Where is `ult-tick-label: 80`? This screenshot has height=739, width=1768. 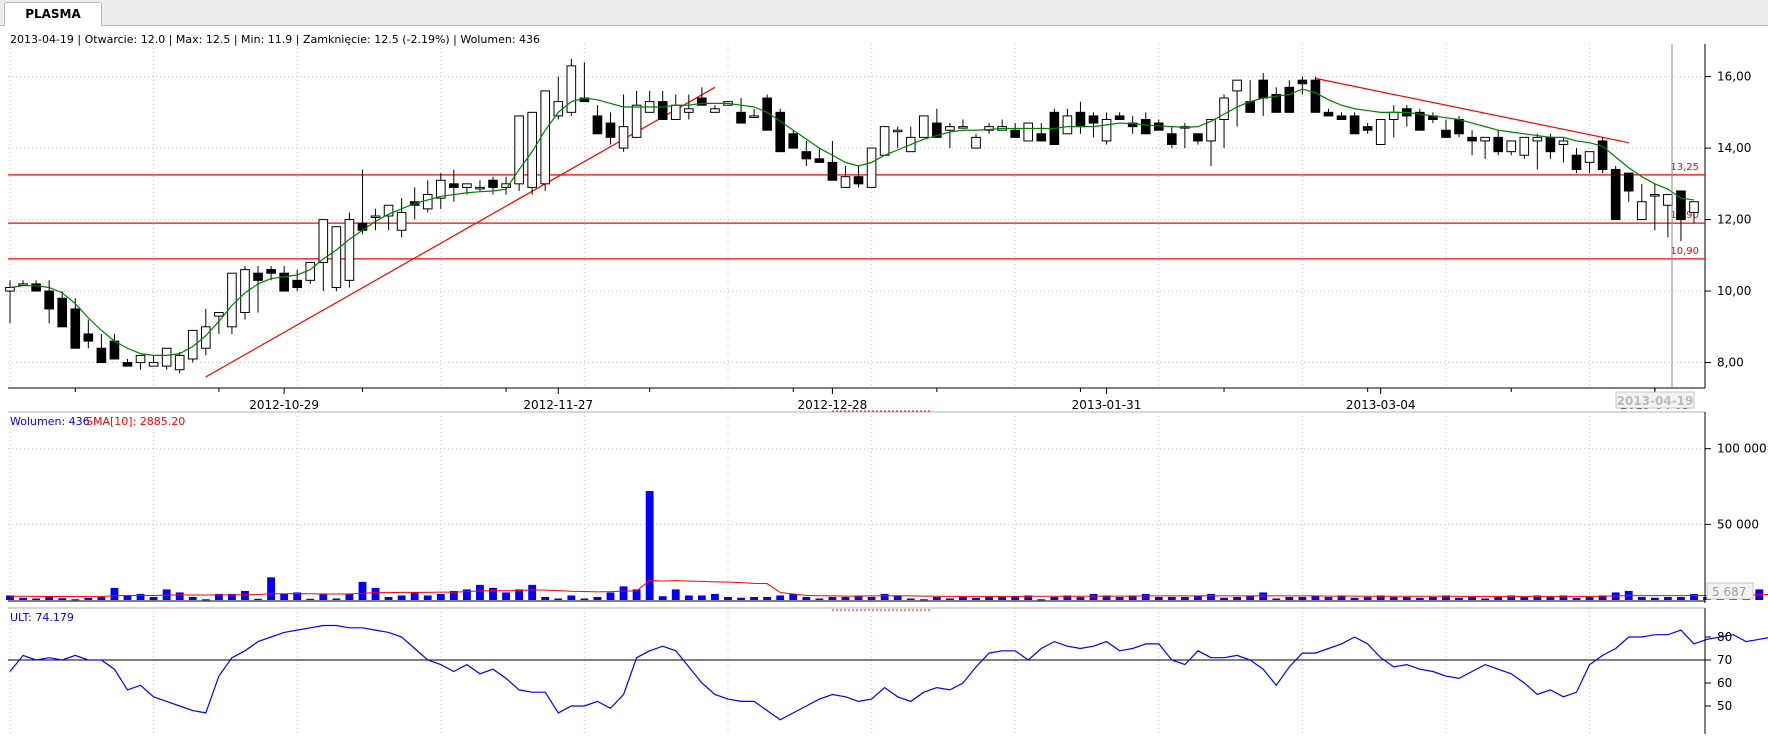 ult-tick-label: 80 is located at coordinates (1724, 637).